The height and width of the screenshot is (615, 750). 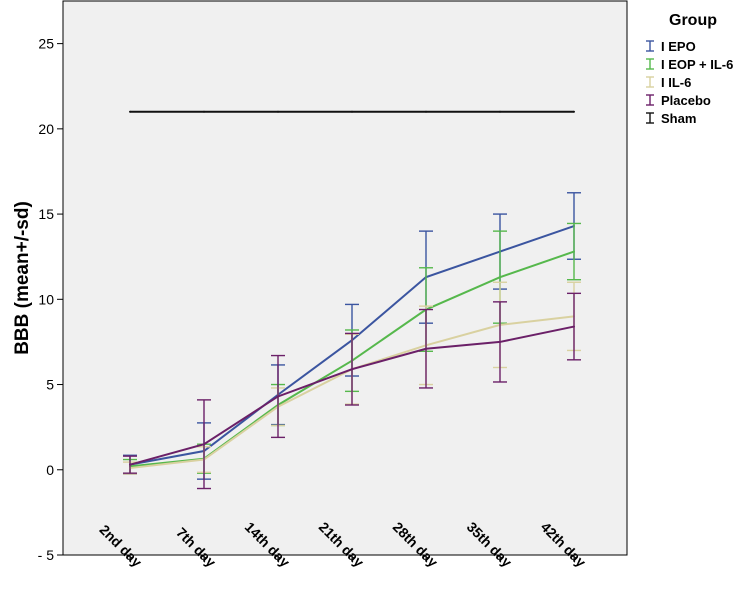 What do you see at coordinates (46, 555) in the screenshot?
I see `y-tick-label: - 5` at bounding box center [46, 555].